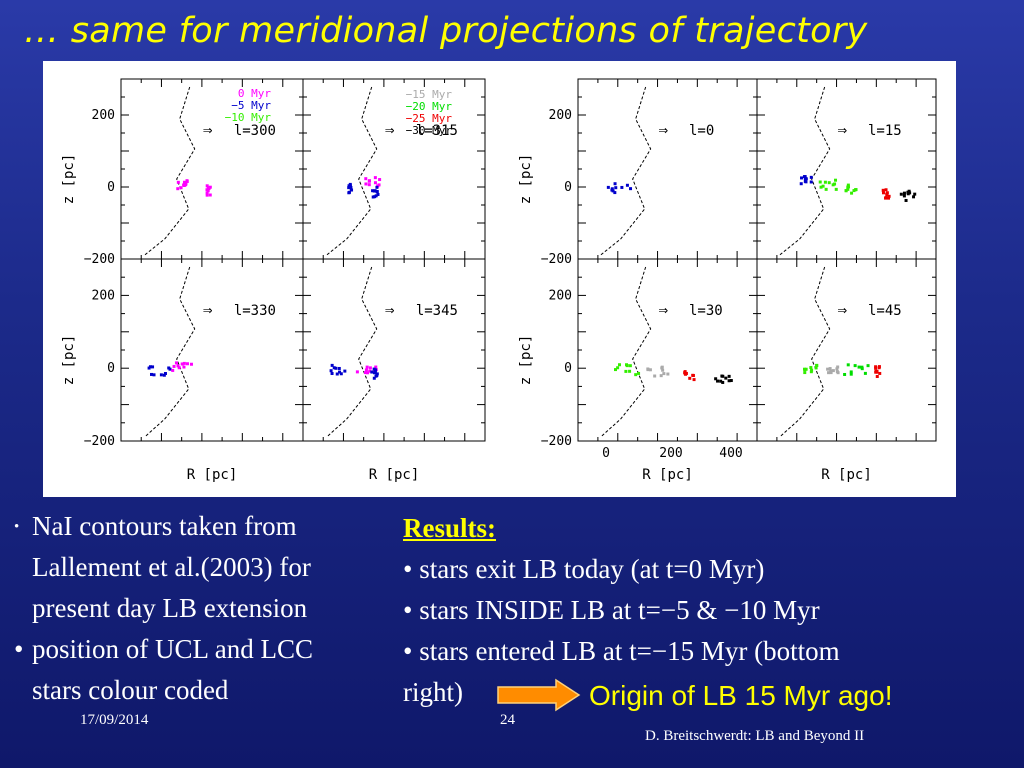  I want to click on x-tick-label: 400, so click(730, 453).